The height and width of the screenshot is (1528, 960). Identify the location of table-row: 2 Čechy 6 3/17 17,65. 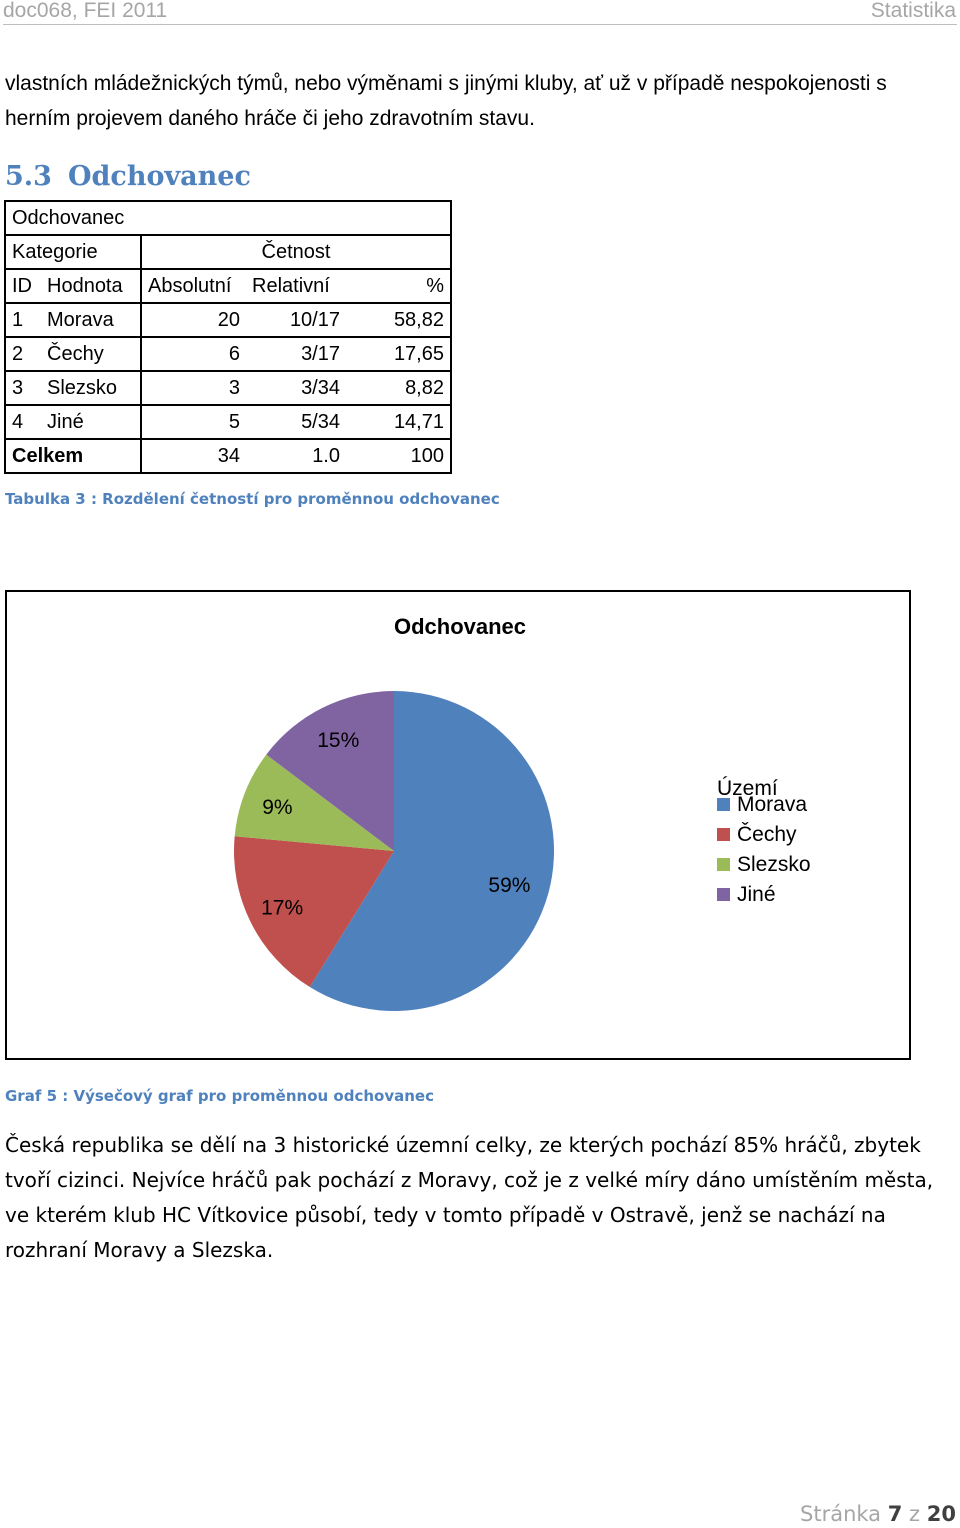
(228, 354).